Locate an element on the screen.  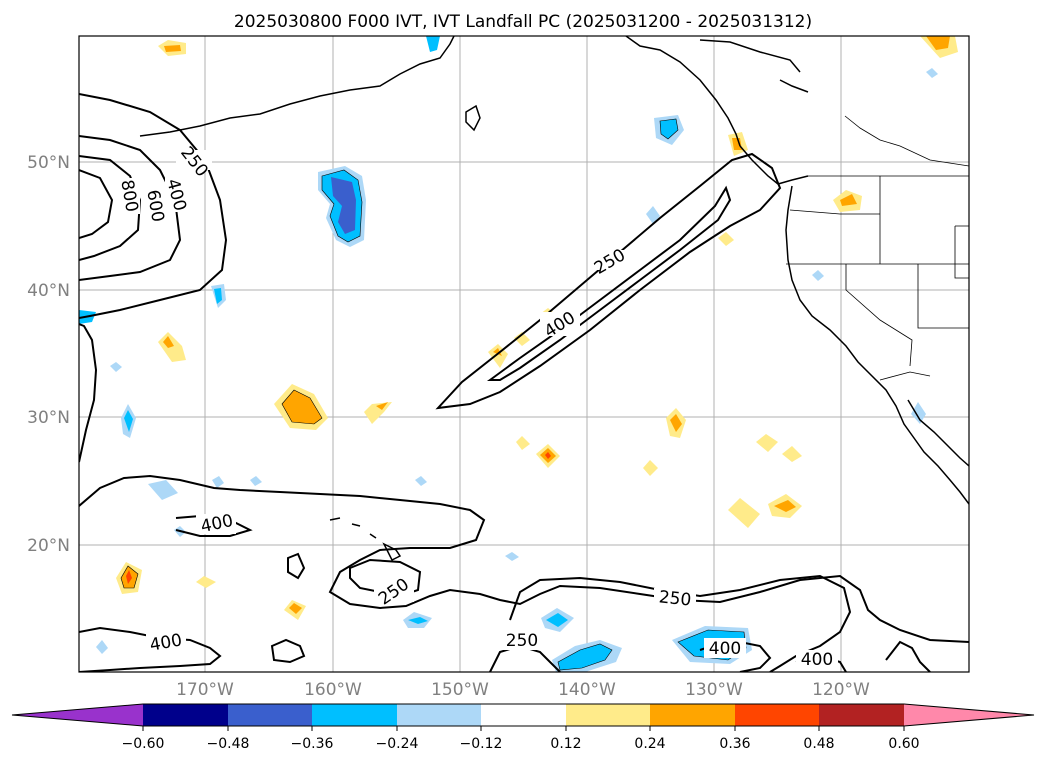
blob-neg-small-10-mid is located at coordinates (557, 620).